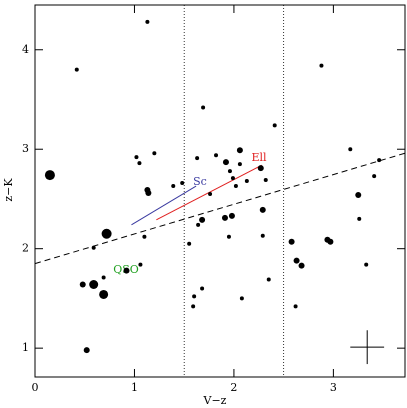 The image size is (407, 408). I want to click on model-line, so click(164, 205).